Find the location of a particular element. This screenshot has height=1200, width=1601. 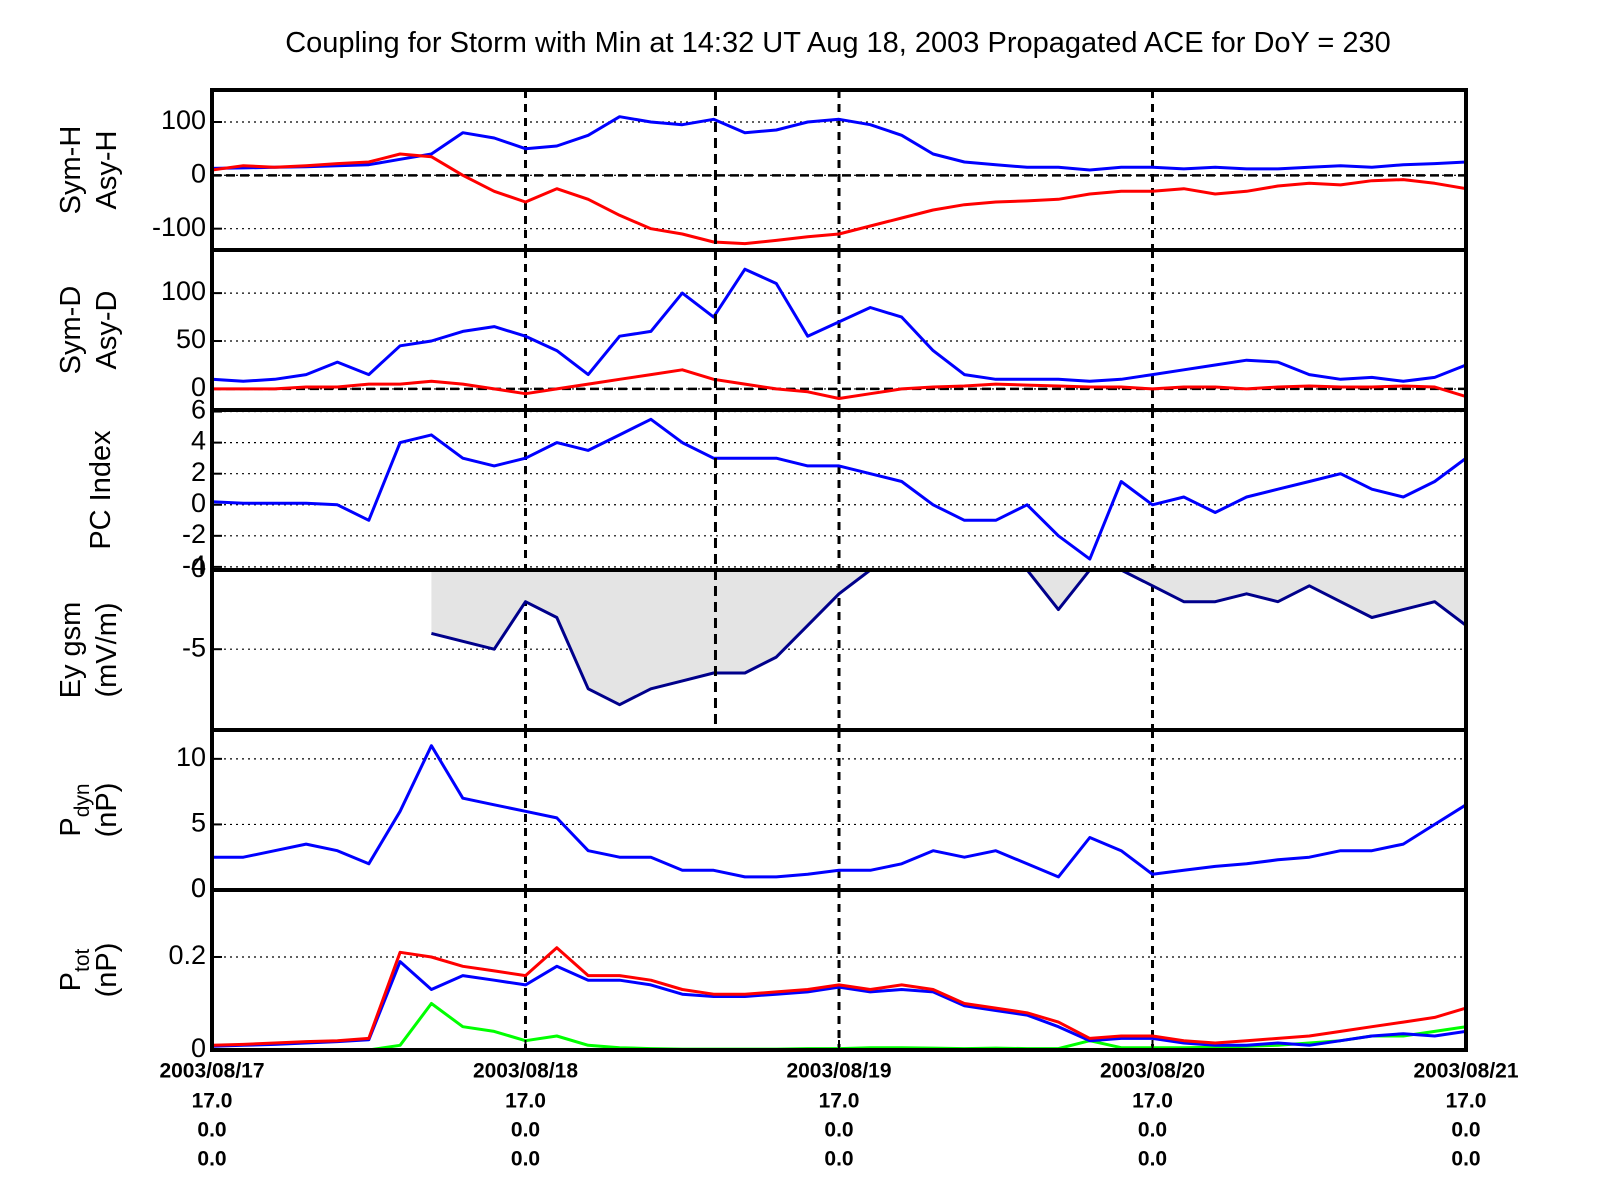

area is located at coordinates (948, 637).